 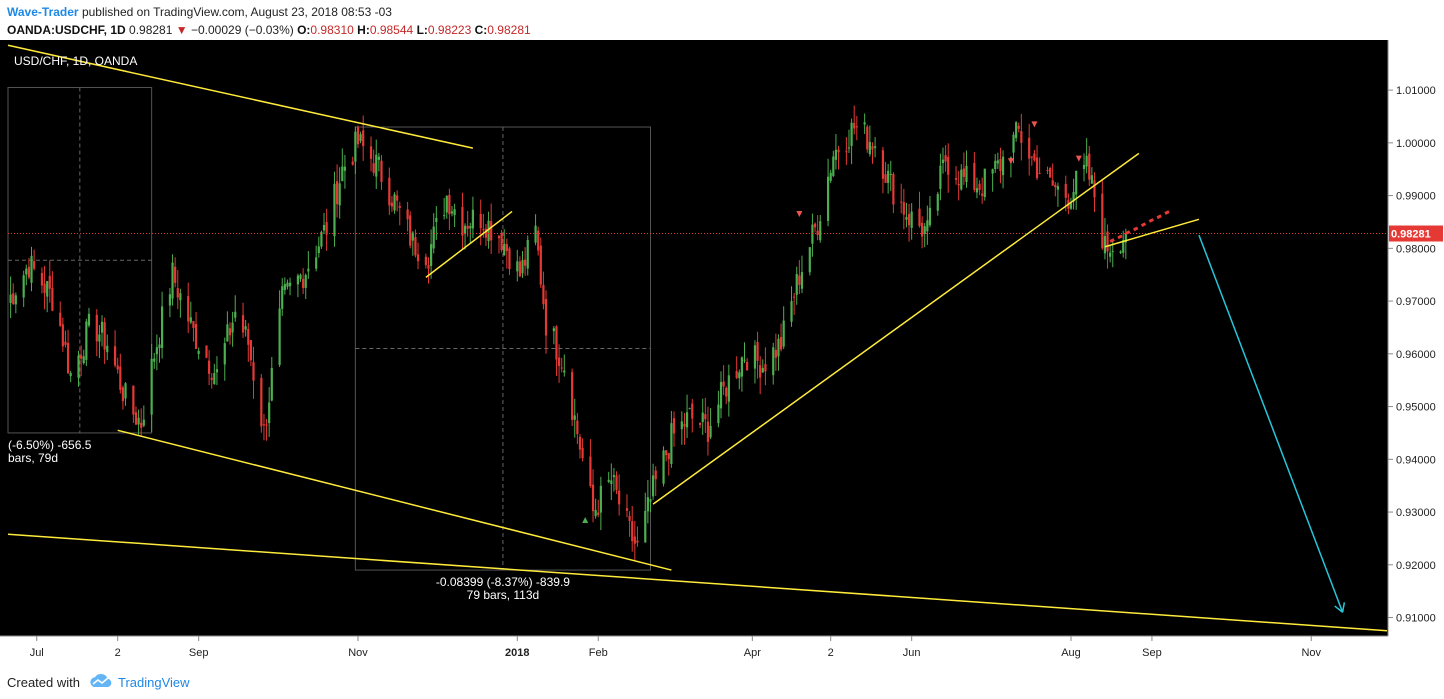 What do you see at coordinates (199, 653) in the screenshot?
I see `x-tick-label: Sep` at bounding box center [199, 653].